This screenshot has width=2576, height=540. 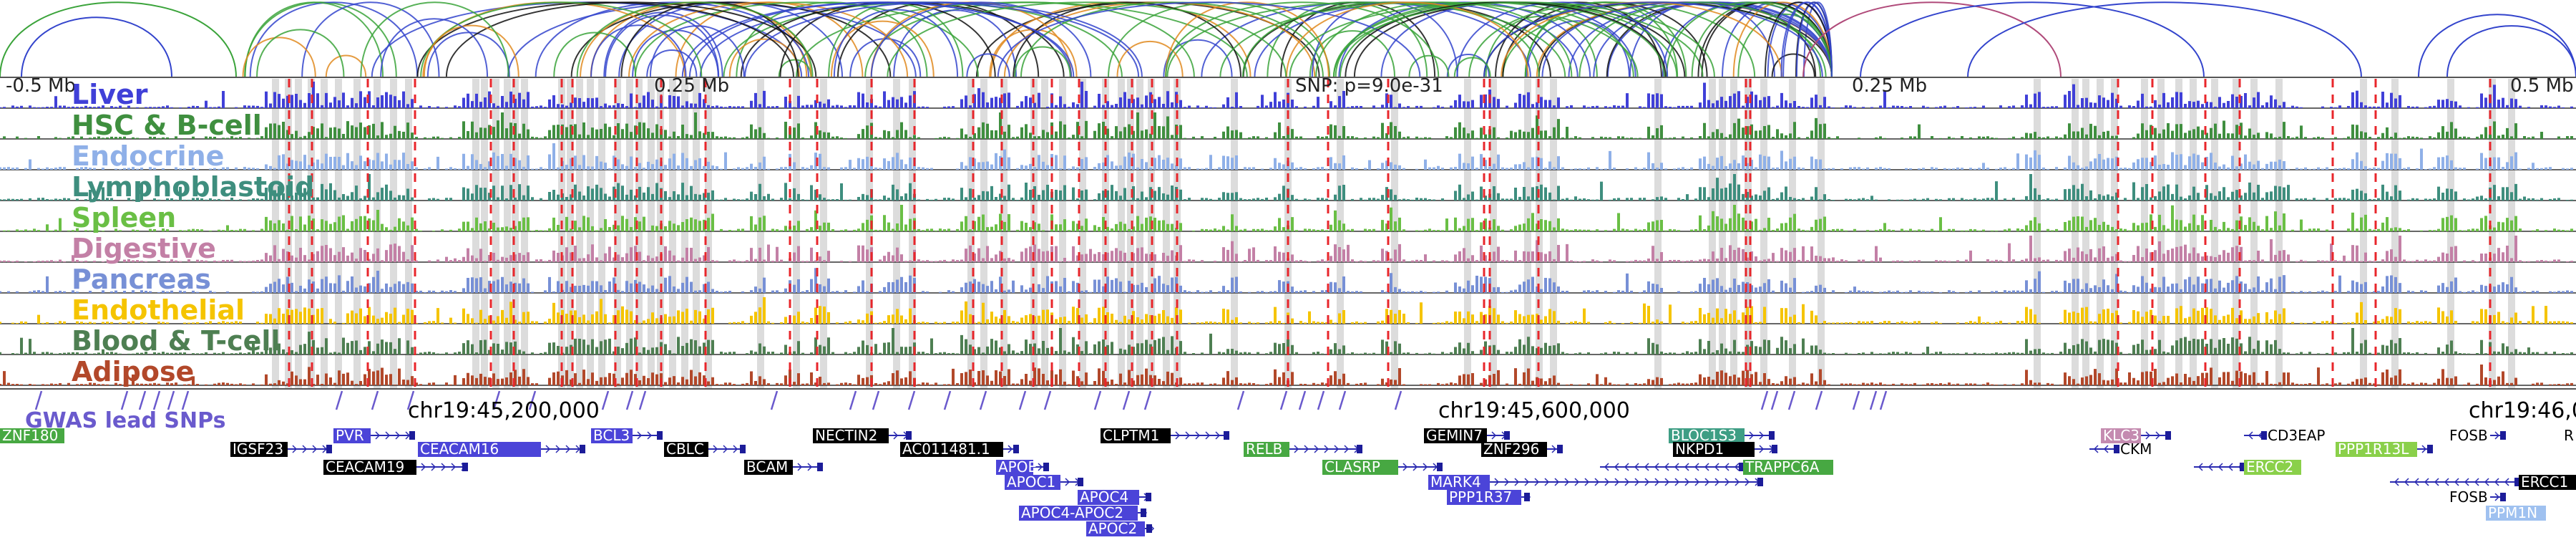 I want to click on track-label: HSC & B-cell, so click(x=167, y=125).